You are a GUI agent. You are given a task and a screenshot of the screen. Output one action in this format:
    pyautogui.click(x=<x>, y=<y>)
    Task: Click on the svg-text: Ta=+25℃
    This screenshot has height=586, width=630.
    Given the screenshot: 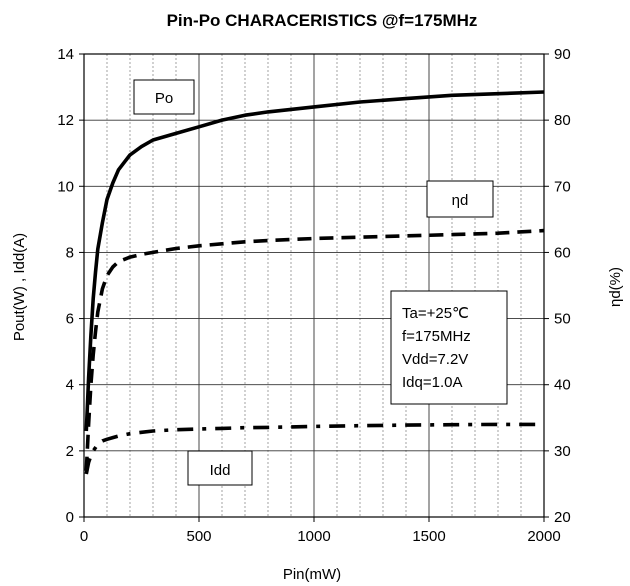 What is the action you would take?
    pyautogui.click(x=435, y=313)
    